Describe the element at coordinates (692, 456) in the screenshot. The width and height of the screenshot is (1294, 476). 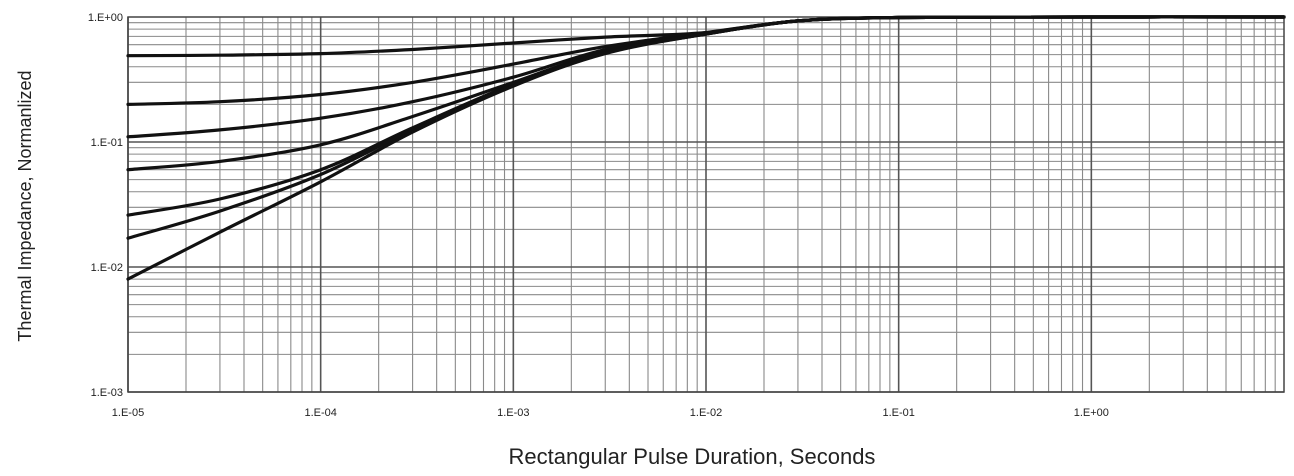
I see `x-axis-title: Rectangular Pulse Duration, Seconds` at that location.